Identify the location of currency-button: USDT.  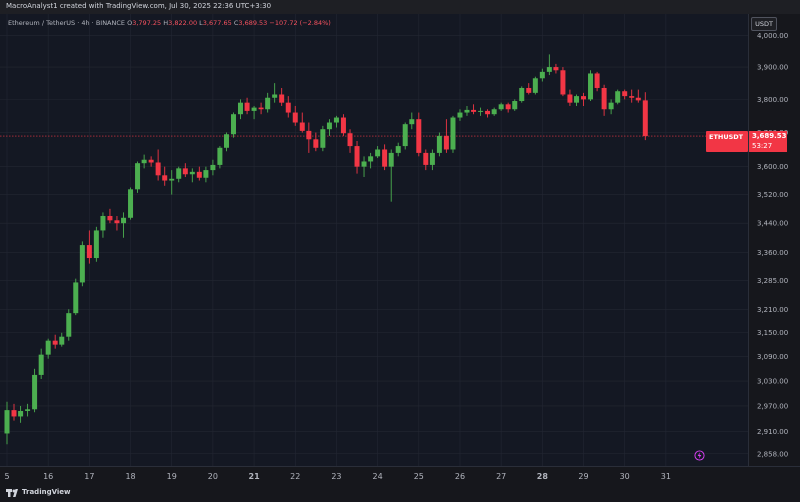
(764, 24).